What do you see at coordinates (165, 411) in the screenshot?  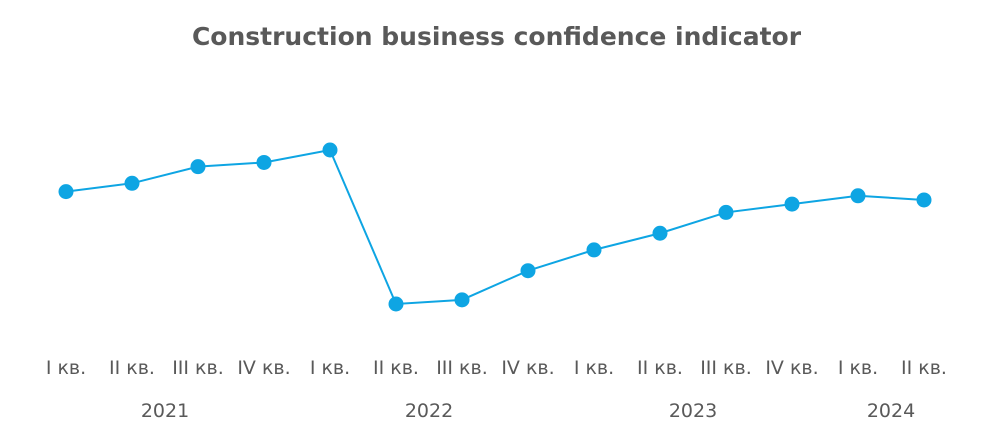 I see `x-year-label: 2021` at bounding box center [165, 411].